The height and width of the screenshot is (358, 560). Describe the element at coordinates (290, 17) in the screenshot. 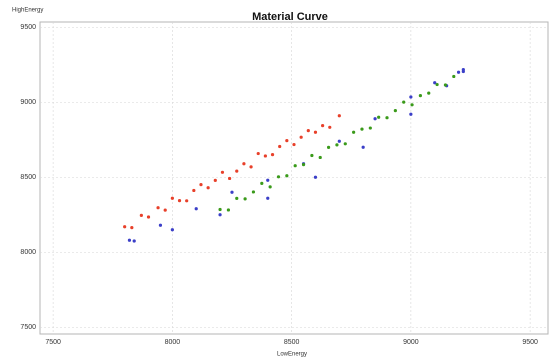

I see `chart-title: Material Curve` at that location.